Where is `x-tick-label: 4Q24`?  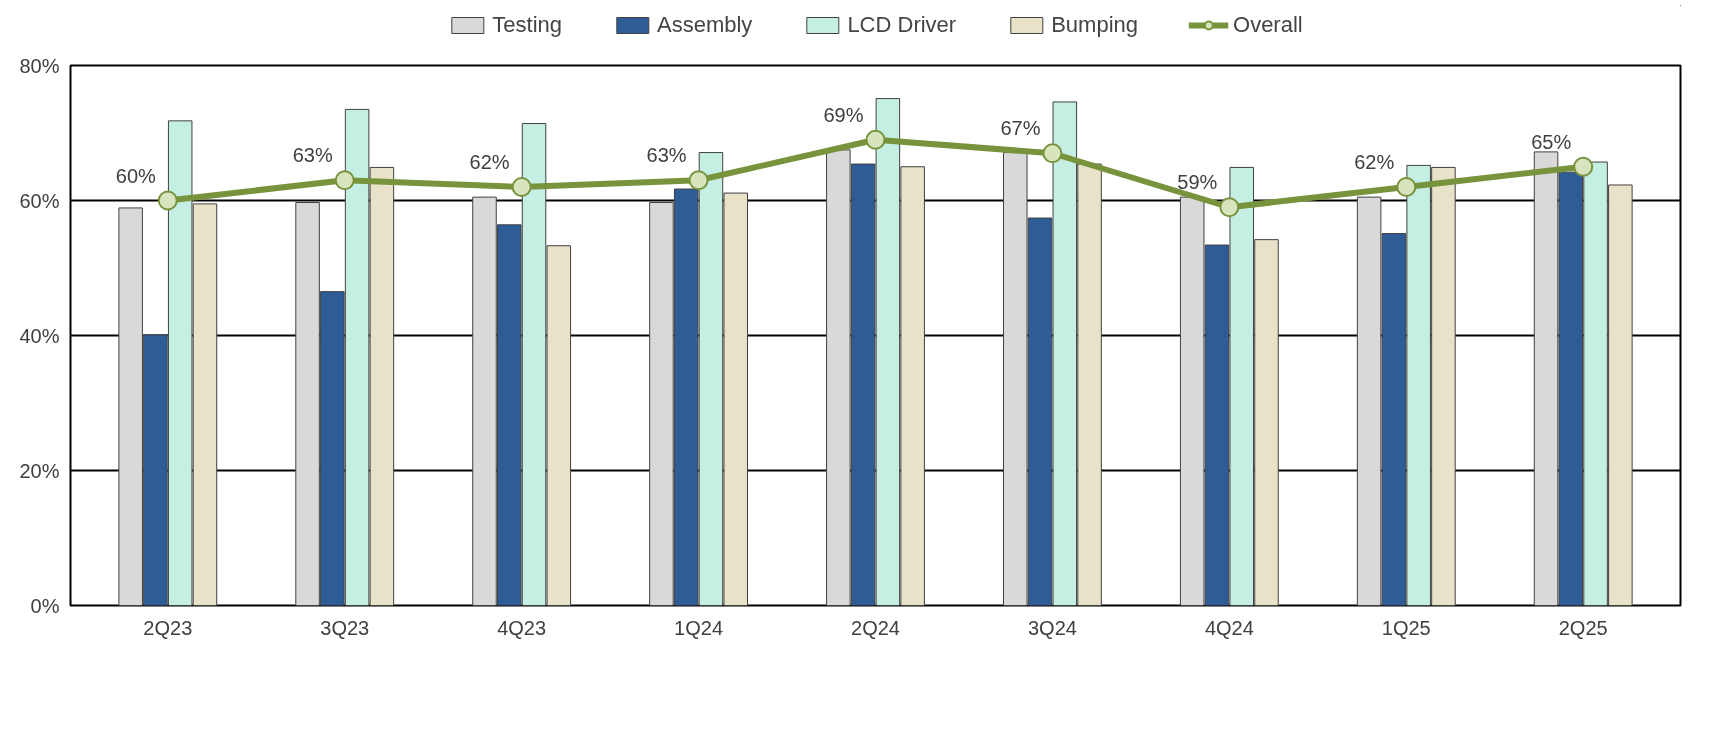
x-tick-label: 4Q24 is located at coordinates (1229, 627).